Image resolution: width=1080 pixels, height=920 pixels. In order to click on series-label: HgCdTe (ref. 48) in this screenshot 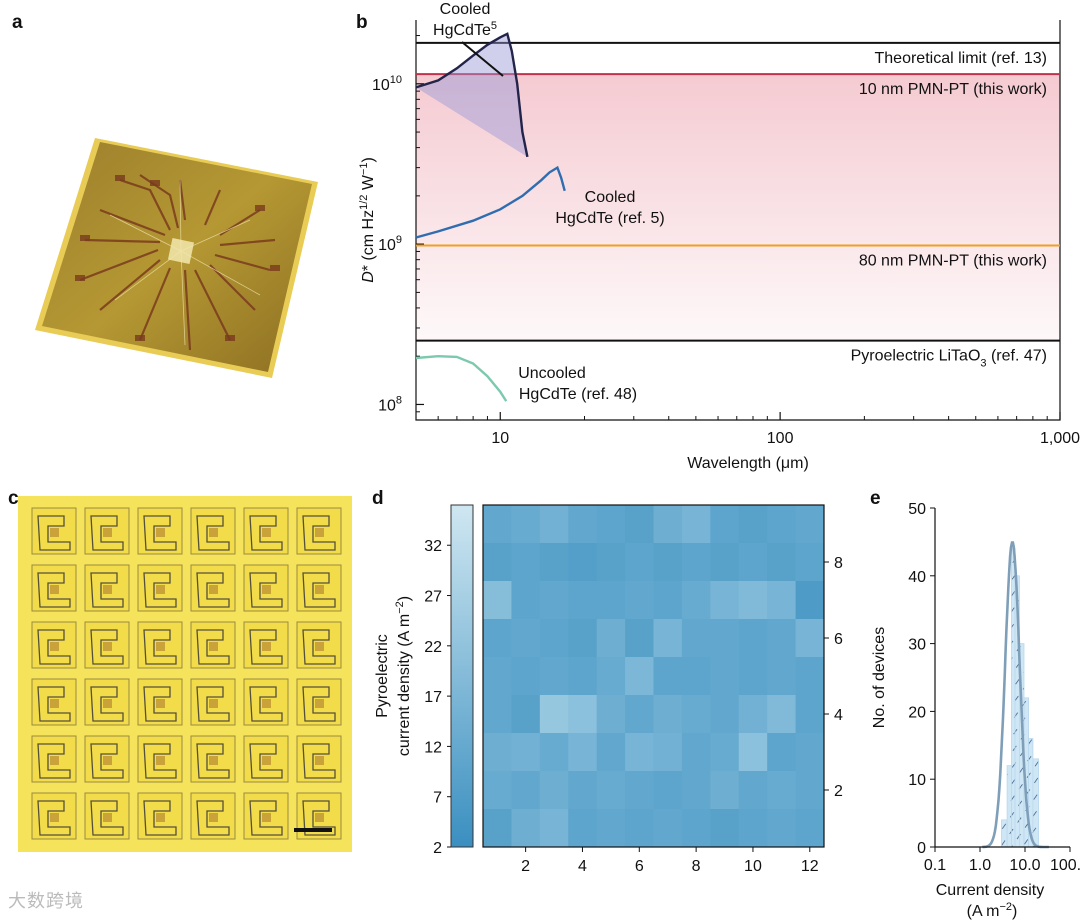, I will do `click(578, 394)`.